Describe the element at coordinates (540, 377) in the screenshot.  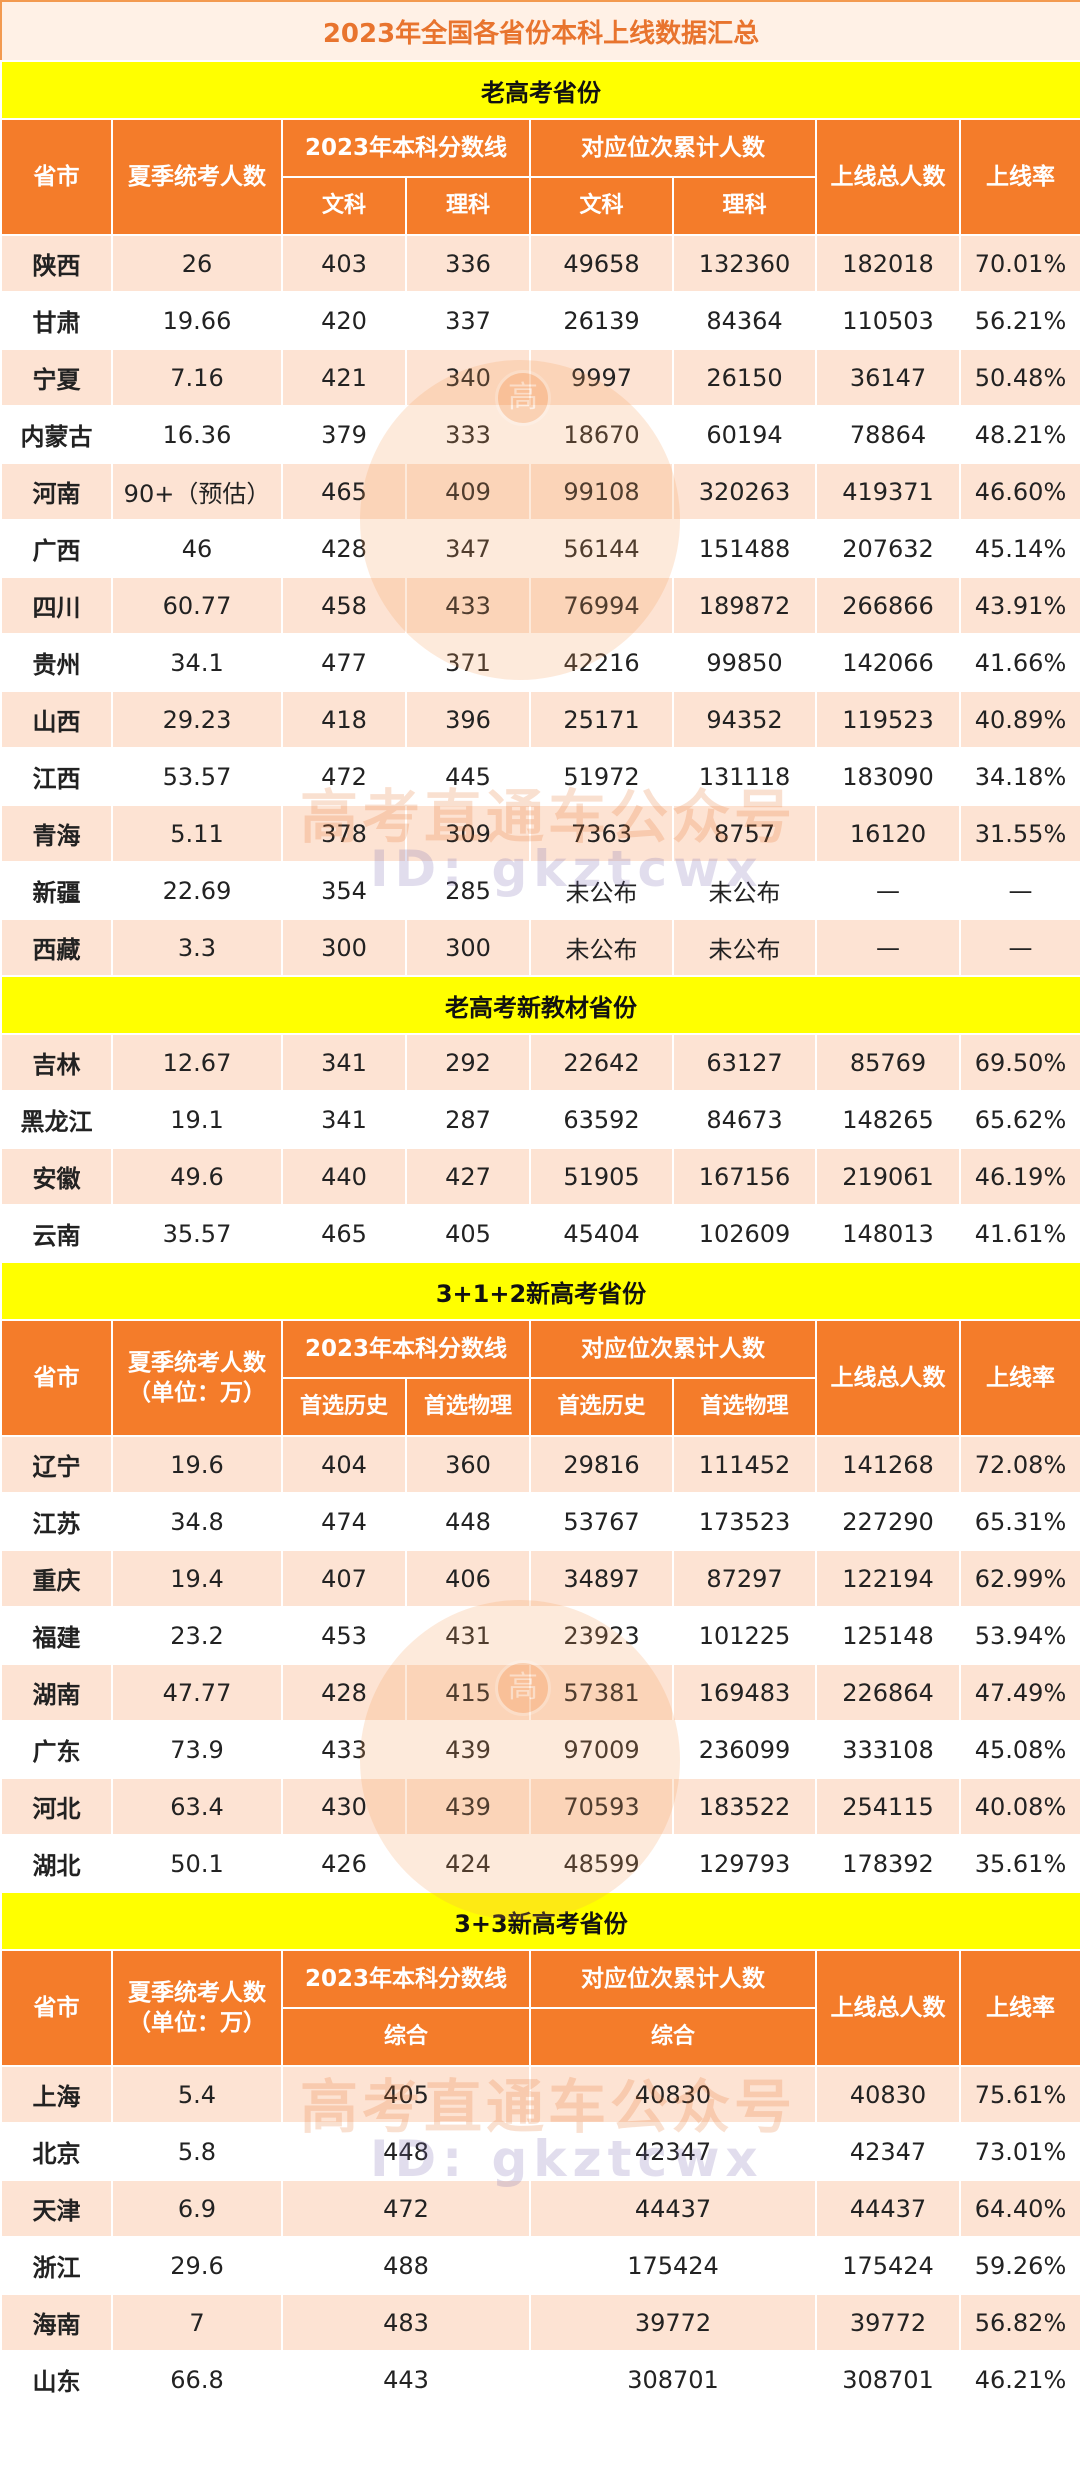
I see `table-row: 宁夏 7.16 421 340 9997 26150 36147 50.48%` at that location.